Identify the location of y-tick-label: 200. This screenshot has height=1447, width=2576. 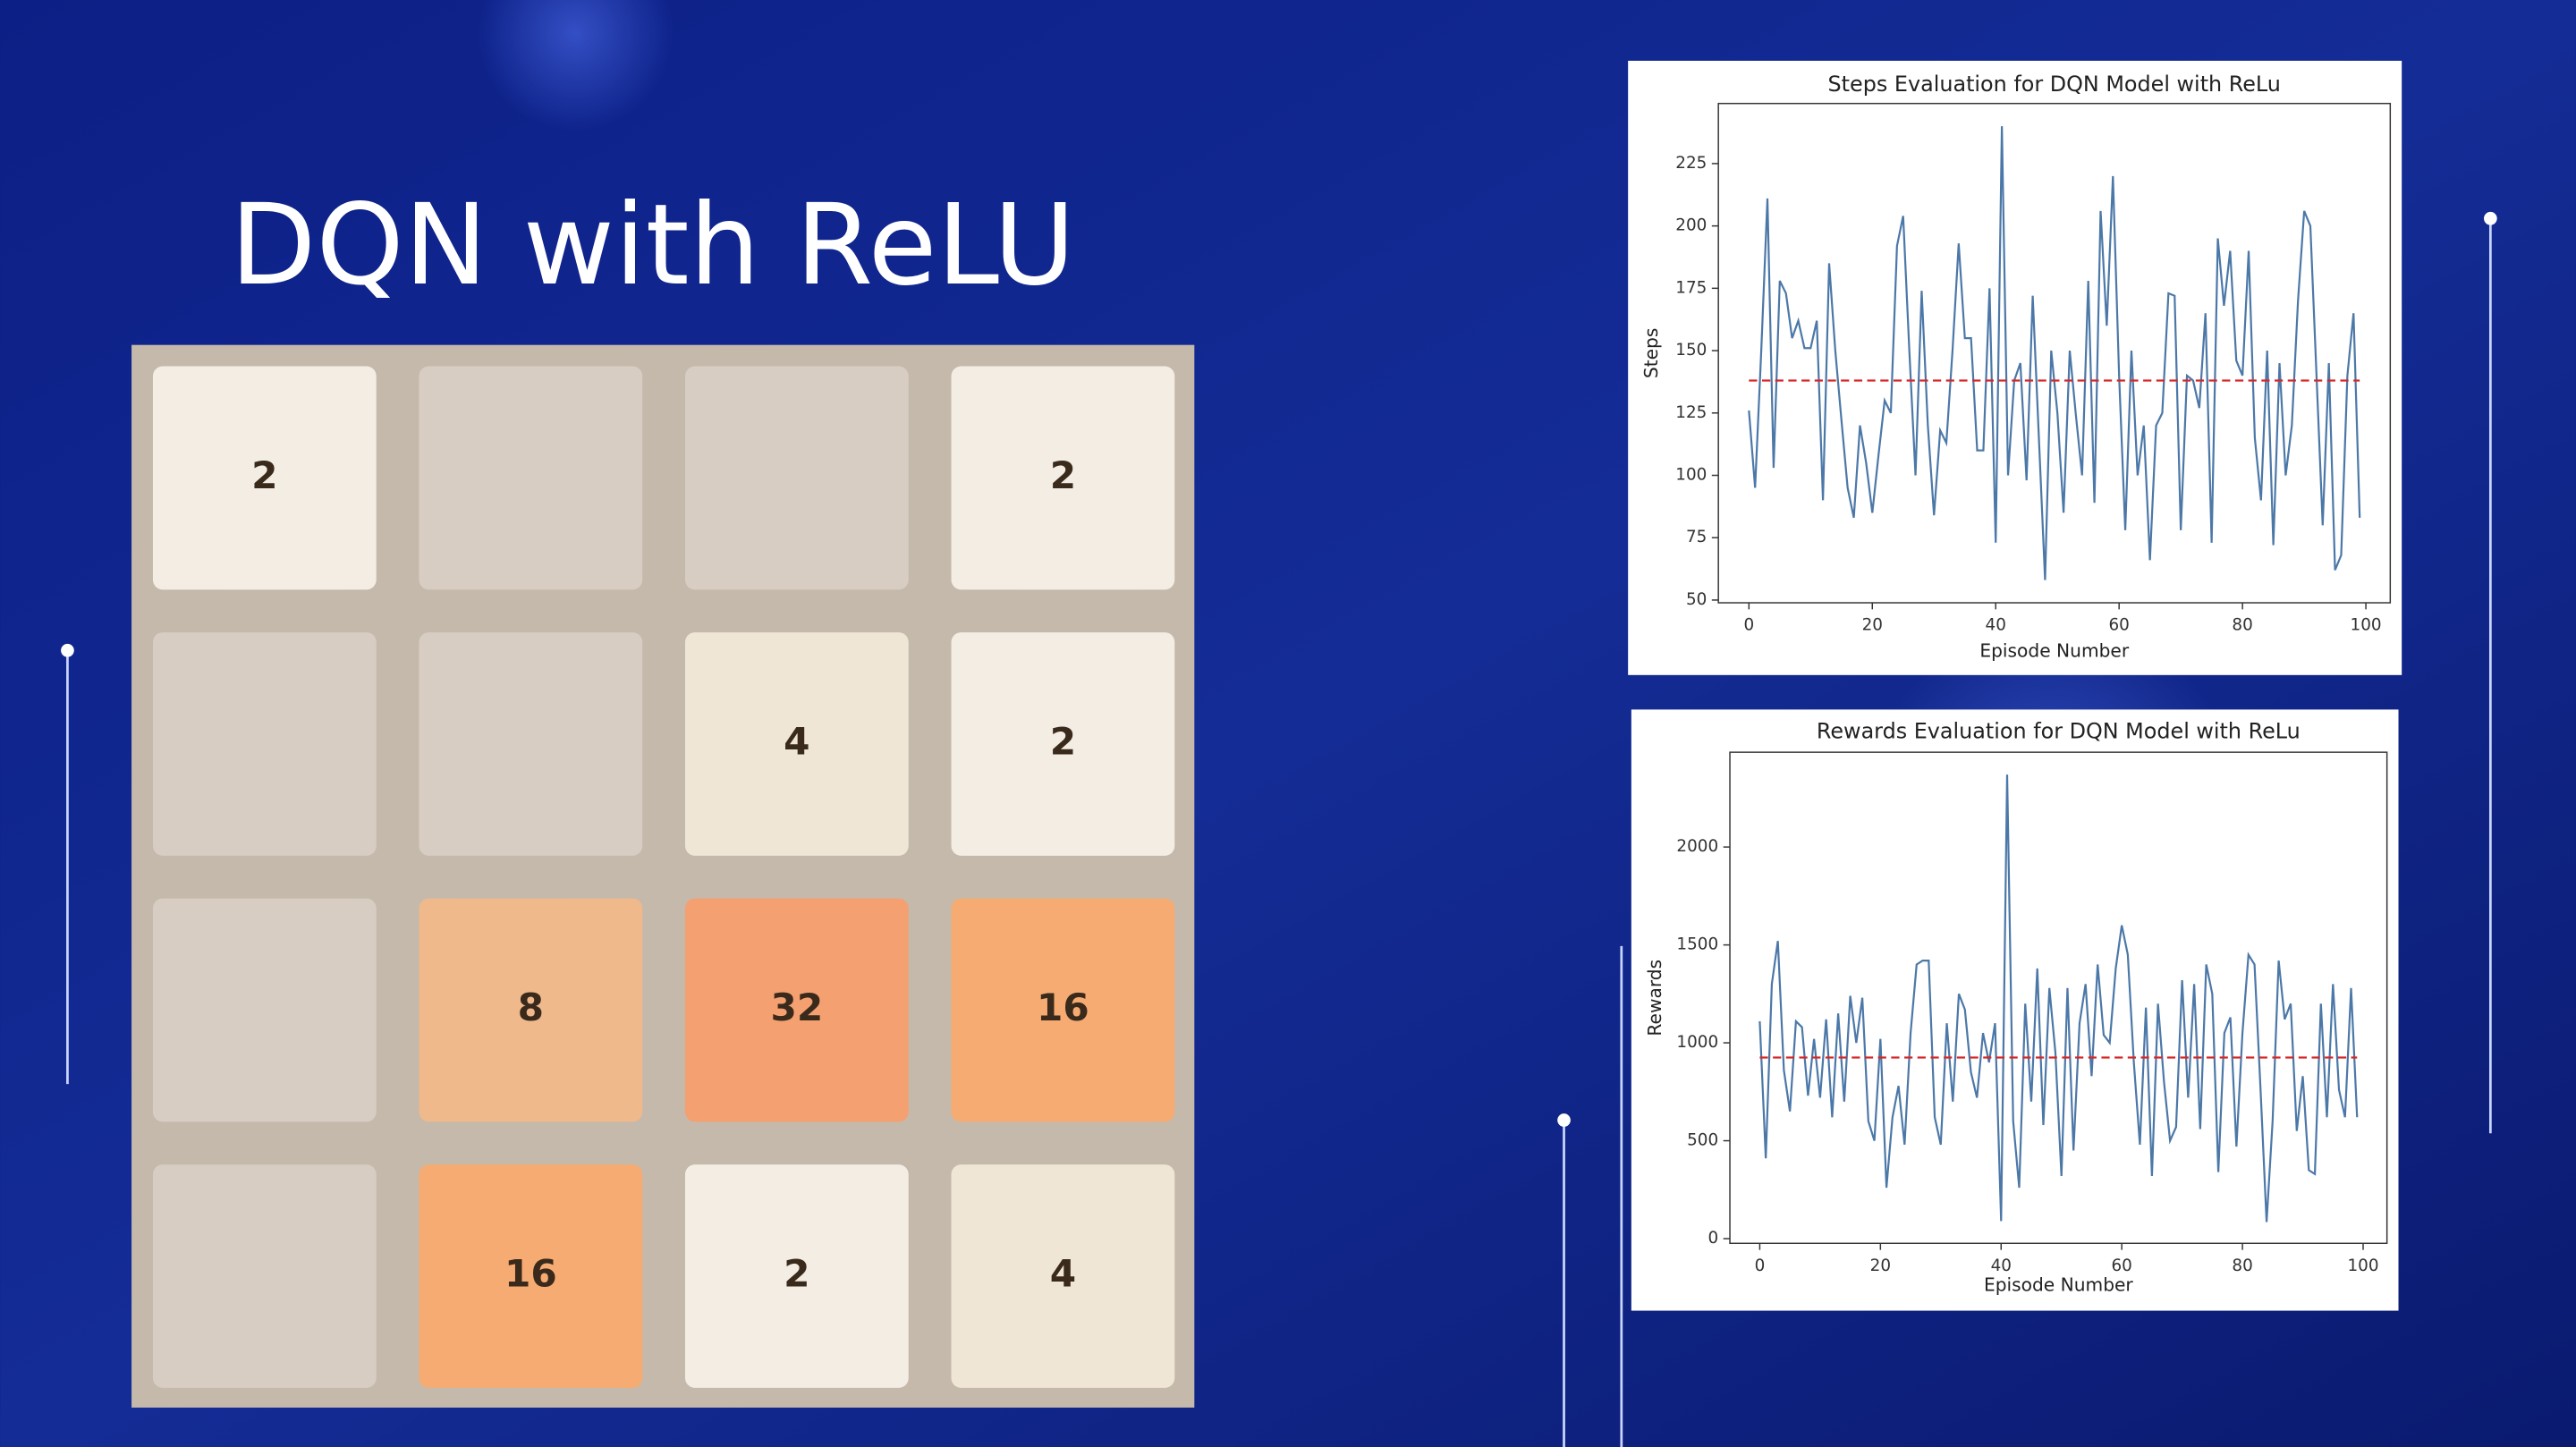
(1691, 225).